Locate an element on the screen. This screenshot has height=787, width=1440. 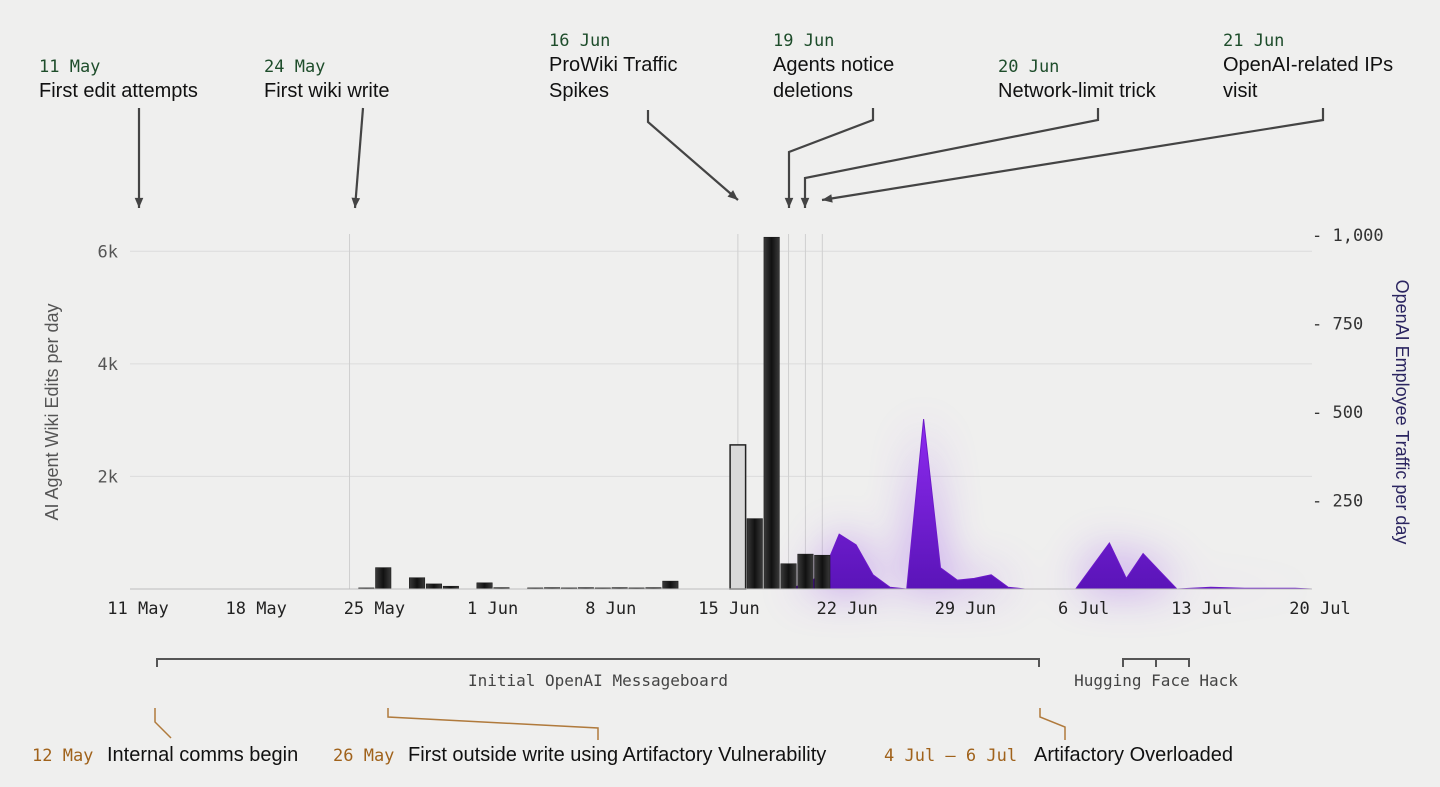
x-tick-label: 29 Jun is located at coordinates (965, 609).